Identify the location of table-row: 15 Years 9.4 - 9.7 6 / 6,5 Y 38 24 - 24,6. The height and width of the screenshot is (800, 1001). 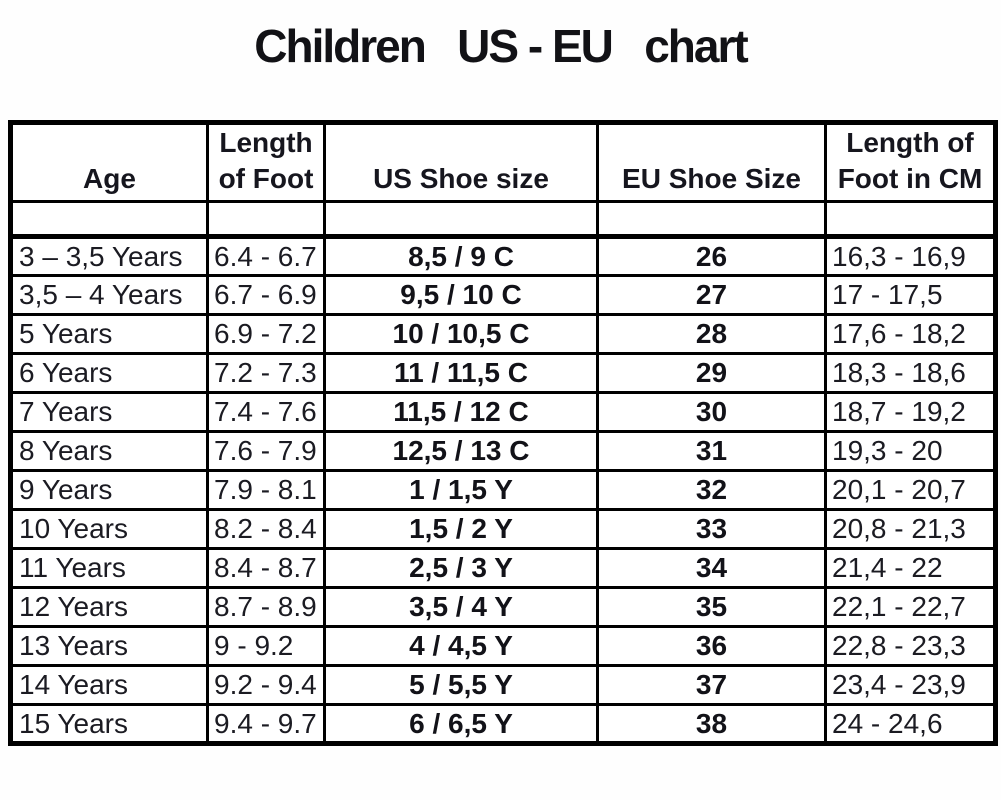
(503, 724).